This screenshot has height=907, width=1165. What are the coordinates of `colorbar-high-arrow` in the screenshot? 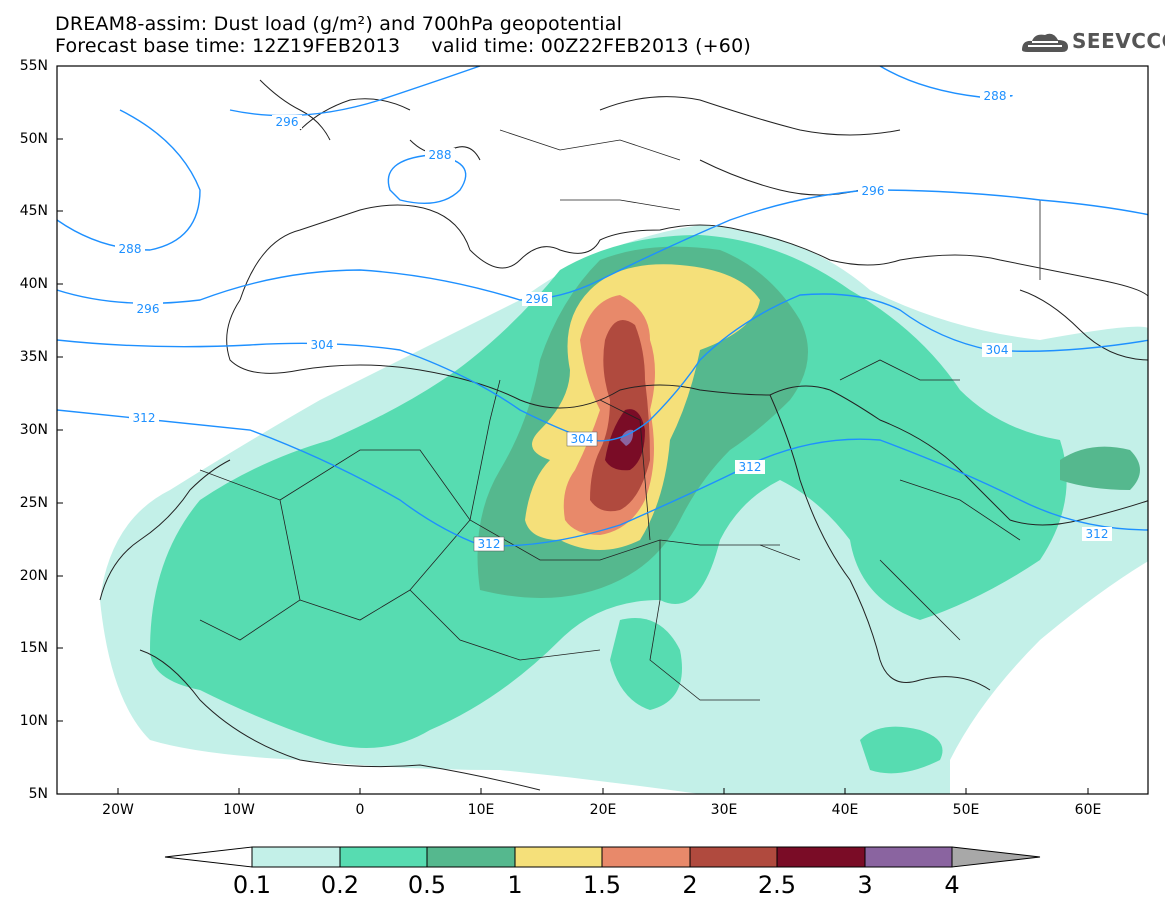 It's located at (996, 857).